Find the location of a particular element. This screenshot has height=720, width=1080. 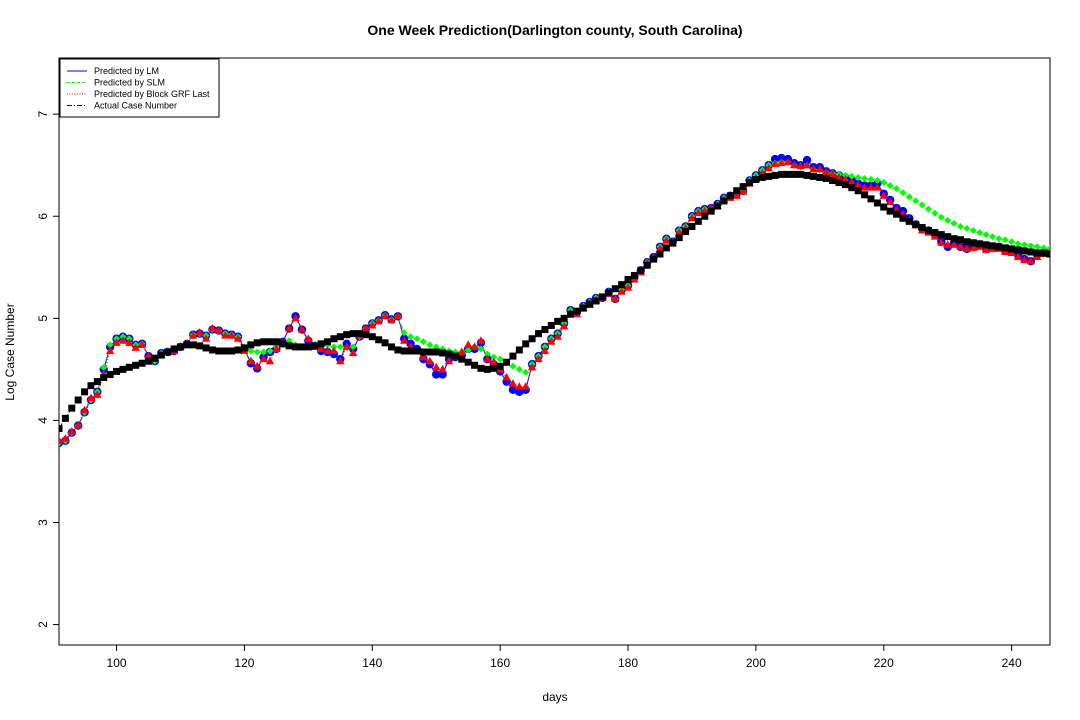

x-tick-label: 180 is located at coordinates (628, 663).